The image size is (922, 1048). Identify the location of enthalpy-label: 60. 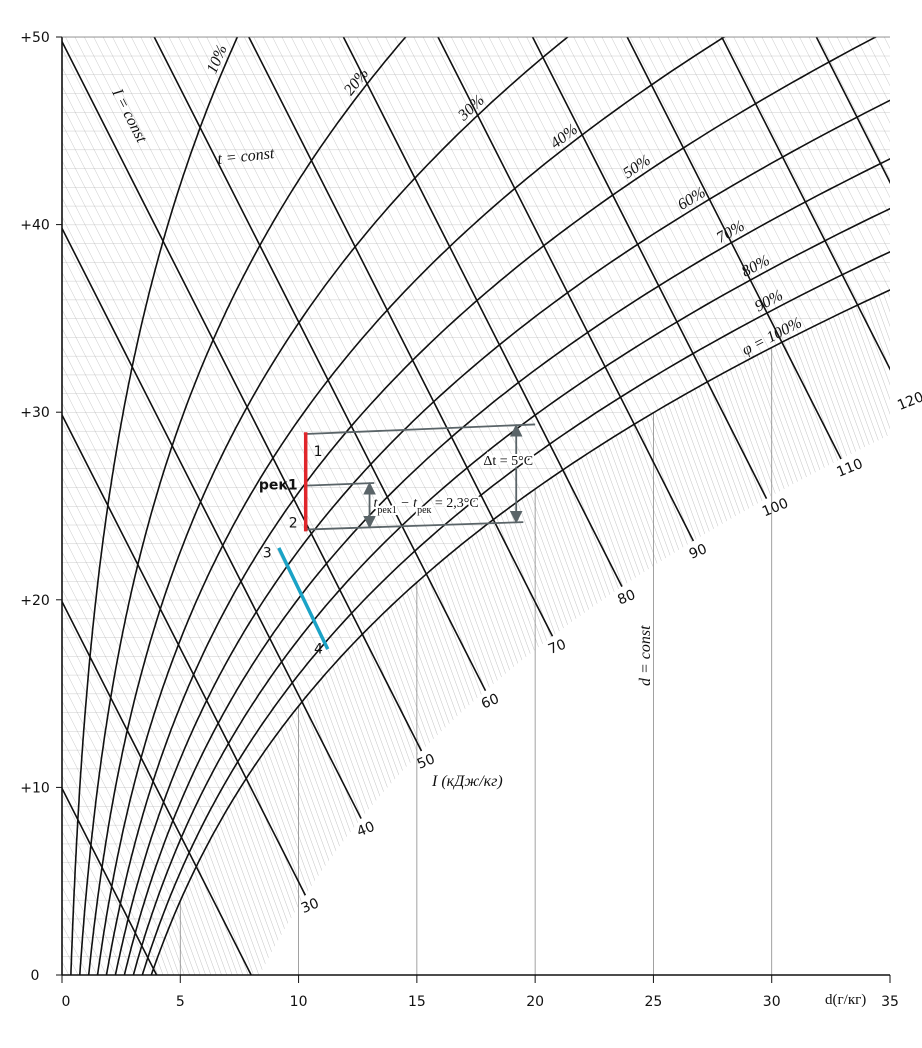
(490, 702).